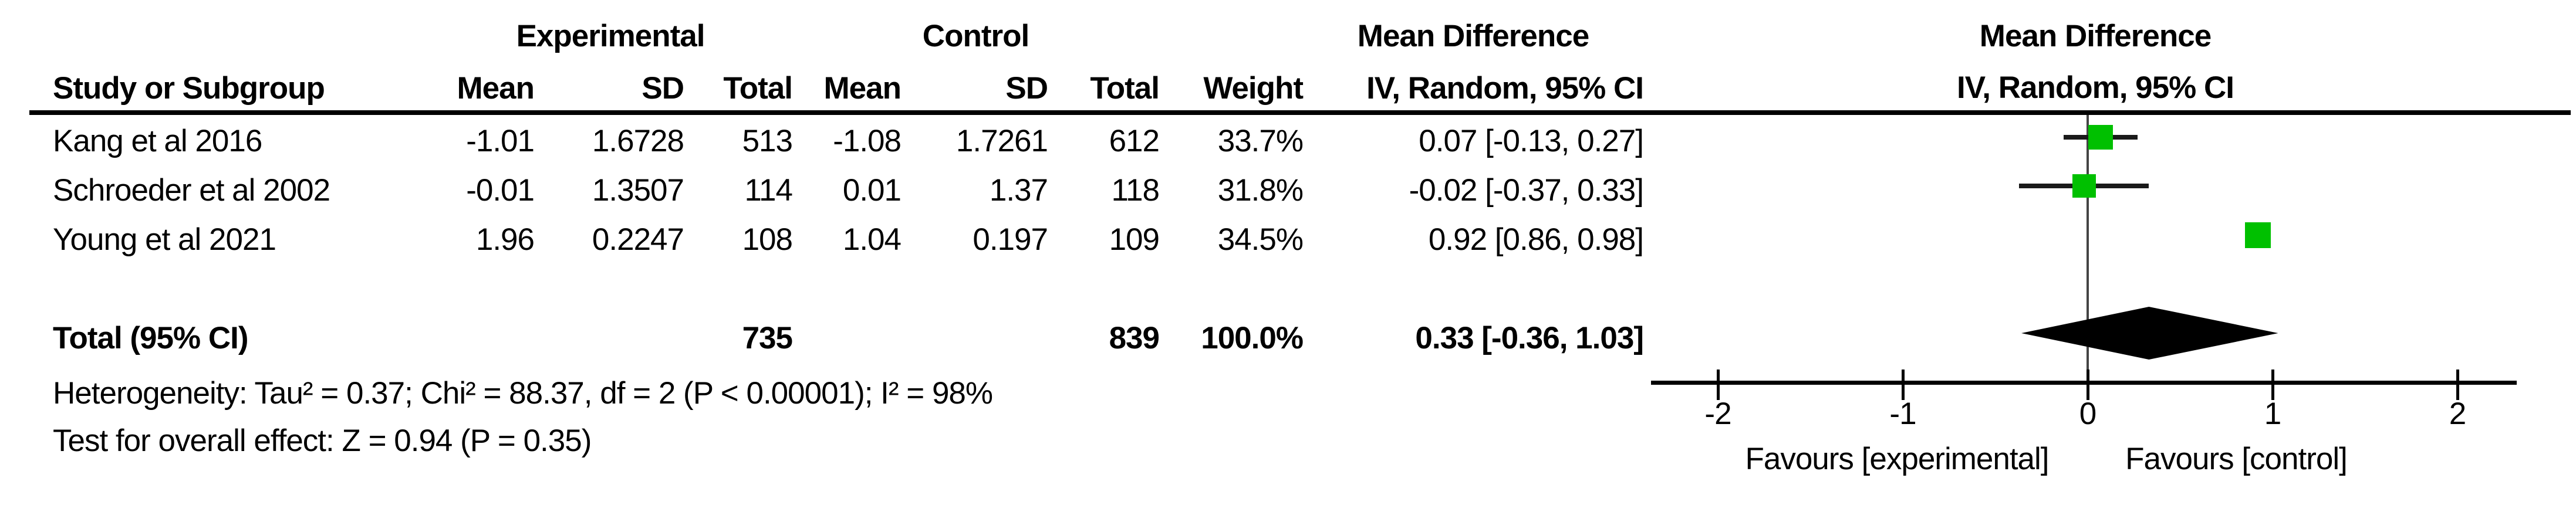  I want to click on cell-exp-total: 108, so click(767, 239).